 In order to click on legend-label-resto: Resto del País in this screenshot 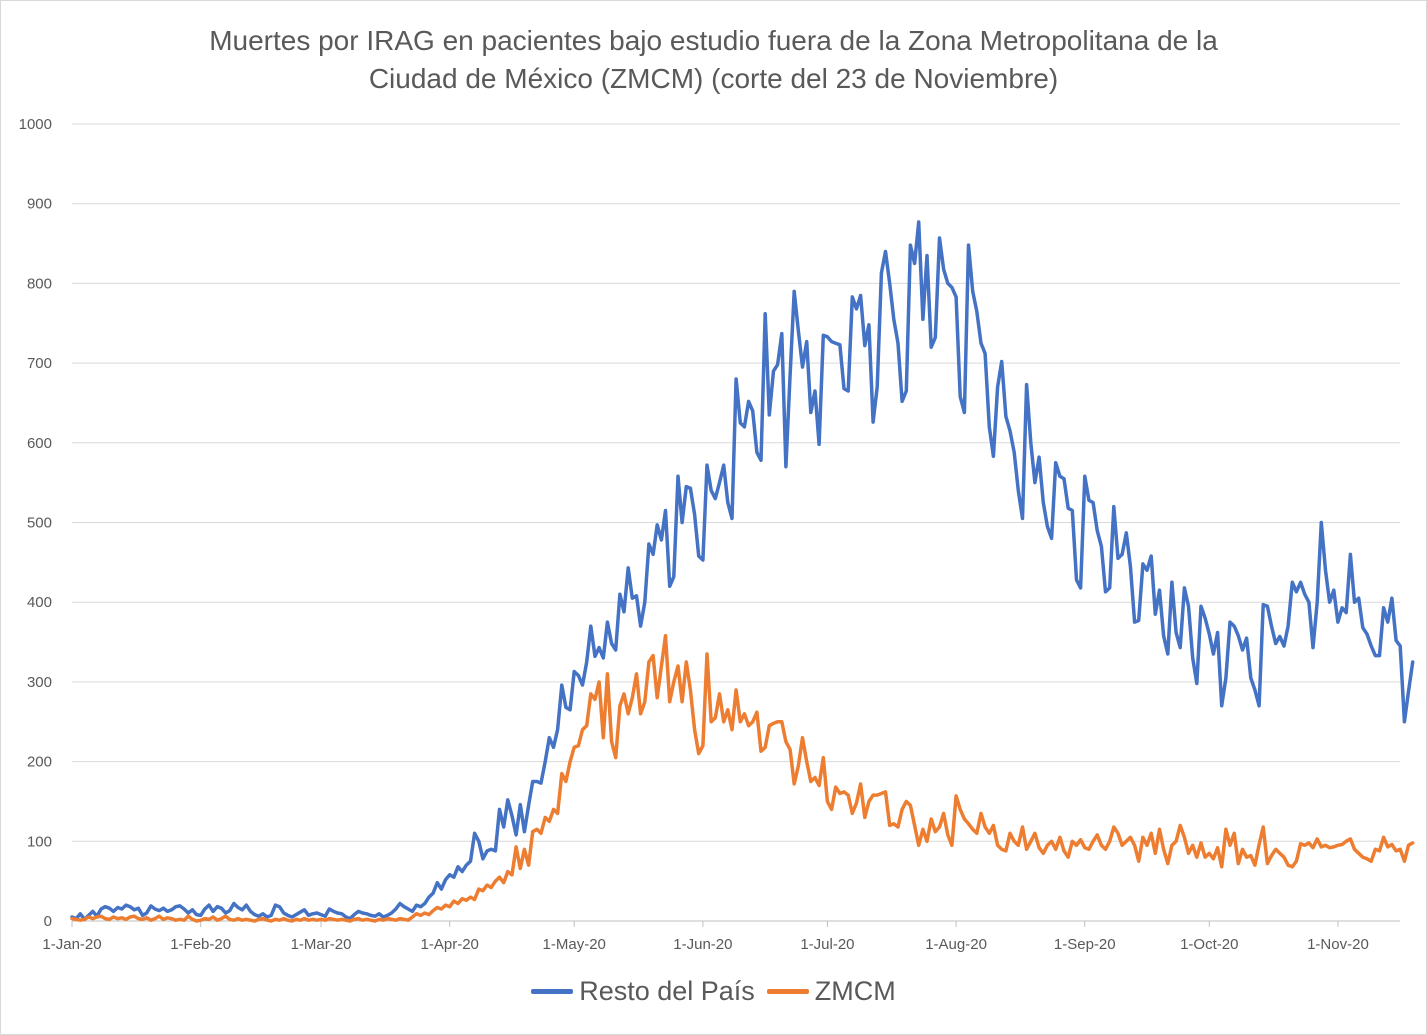, I will do `click(667, 991)`.